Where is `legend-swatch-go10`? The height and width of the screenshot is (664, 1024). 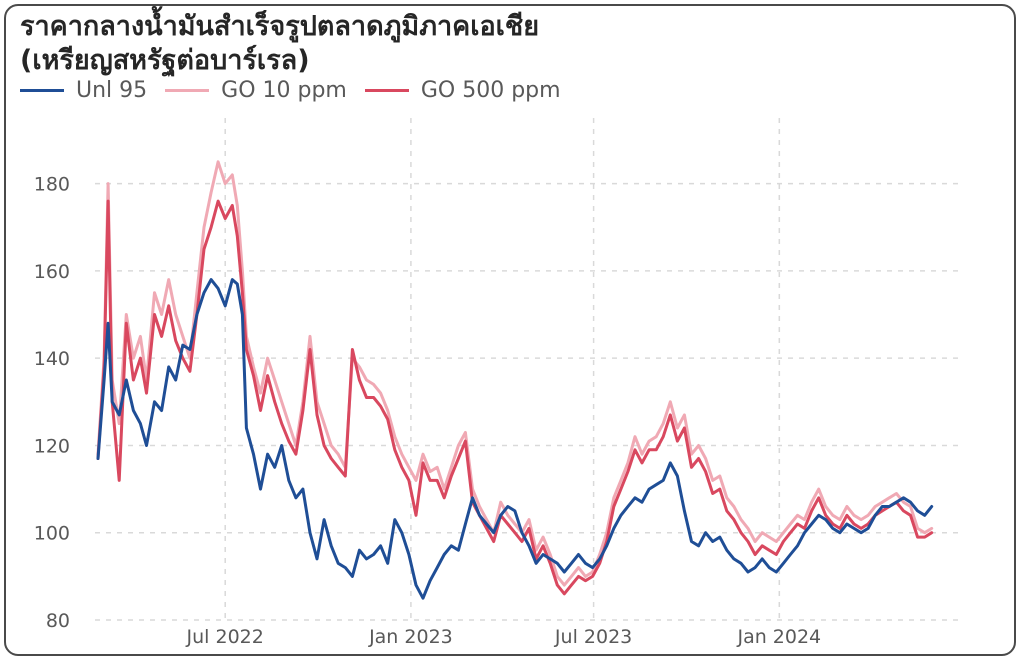 legend-swatch-go10 is located at coordinates (187, 90).